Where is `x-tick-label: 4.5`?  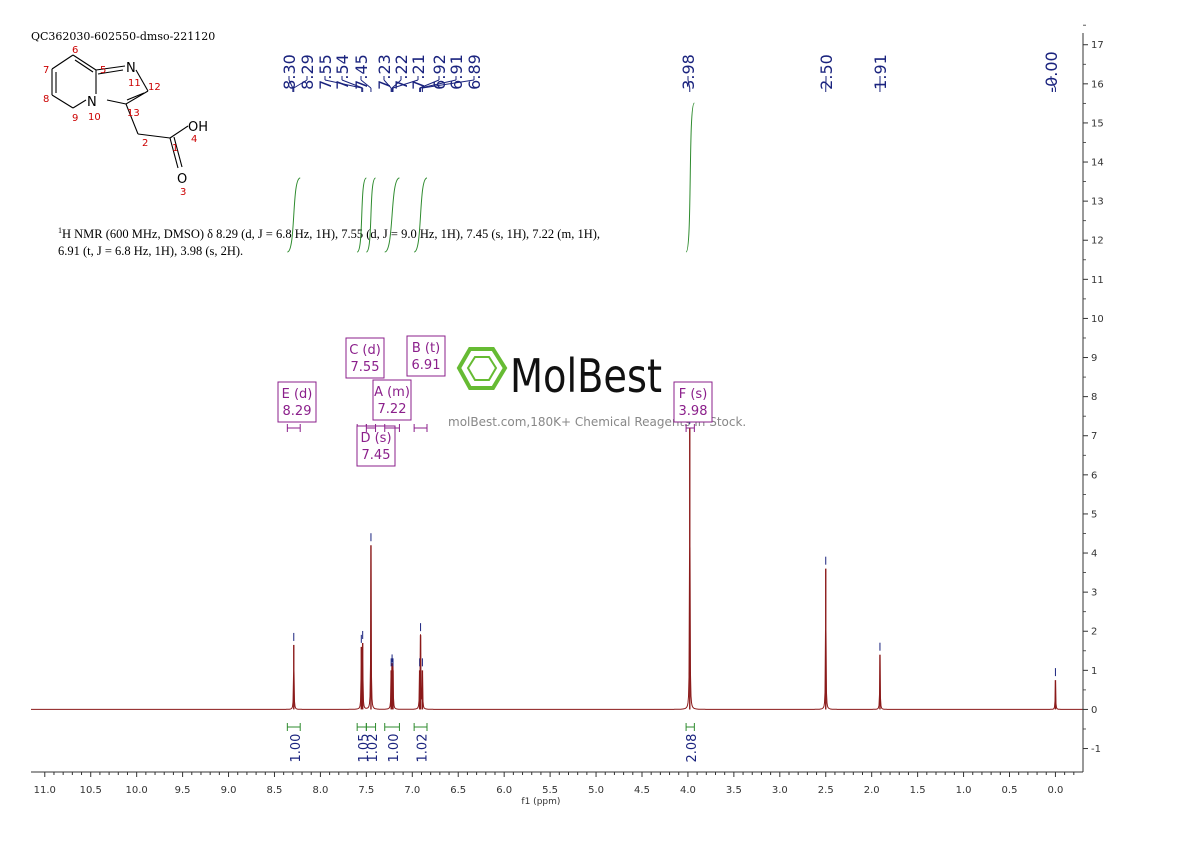
x-tick-label: 4.5 is located at coordinates (642, 790).